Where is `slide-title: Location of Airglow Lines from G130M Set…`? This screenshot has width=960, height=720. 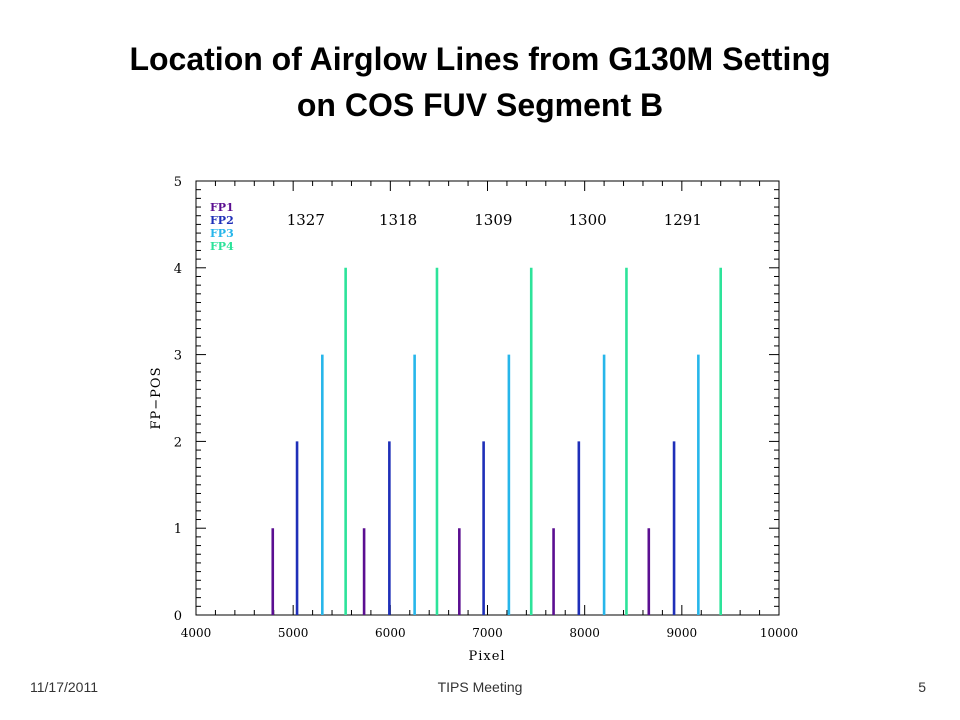 slide-title: Location of Airglow Lines from G130M Set… is located at coordinates (480, 82).